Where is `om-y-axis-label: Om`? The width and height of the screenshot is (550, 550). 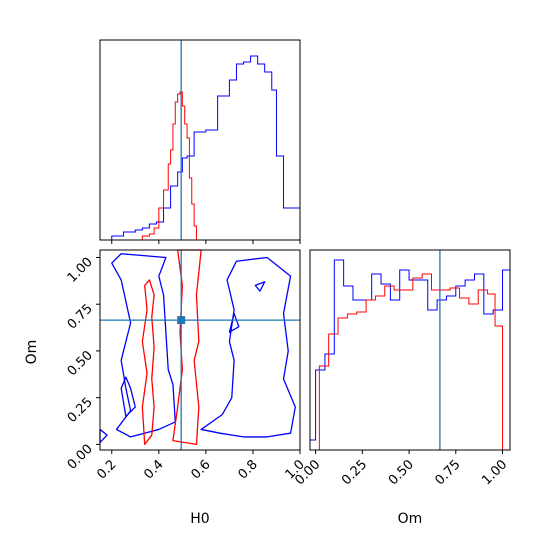
om-y-axis-label: Om is located at coordinates (32, 352).